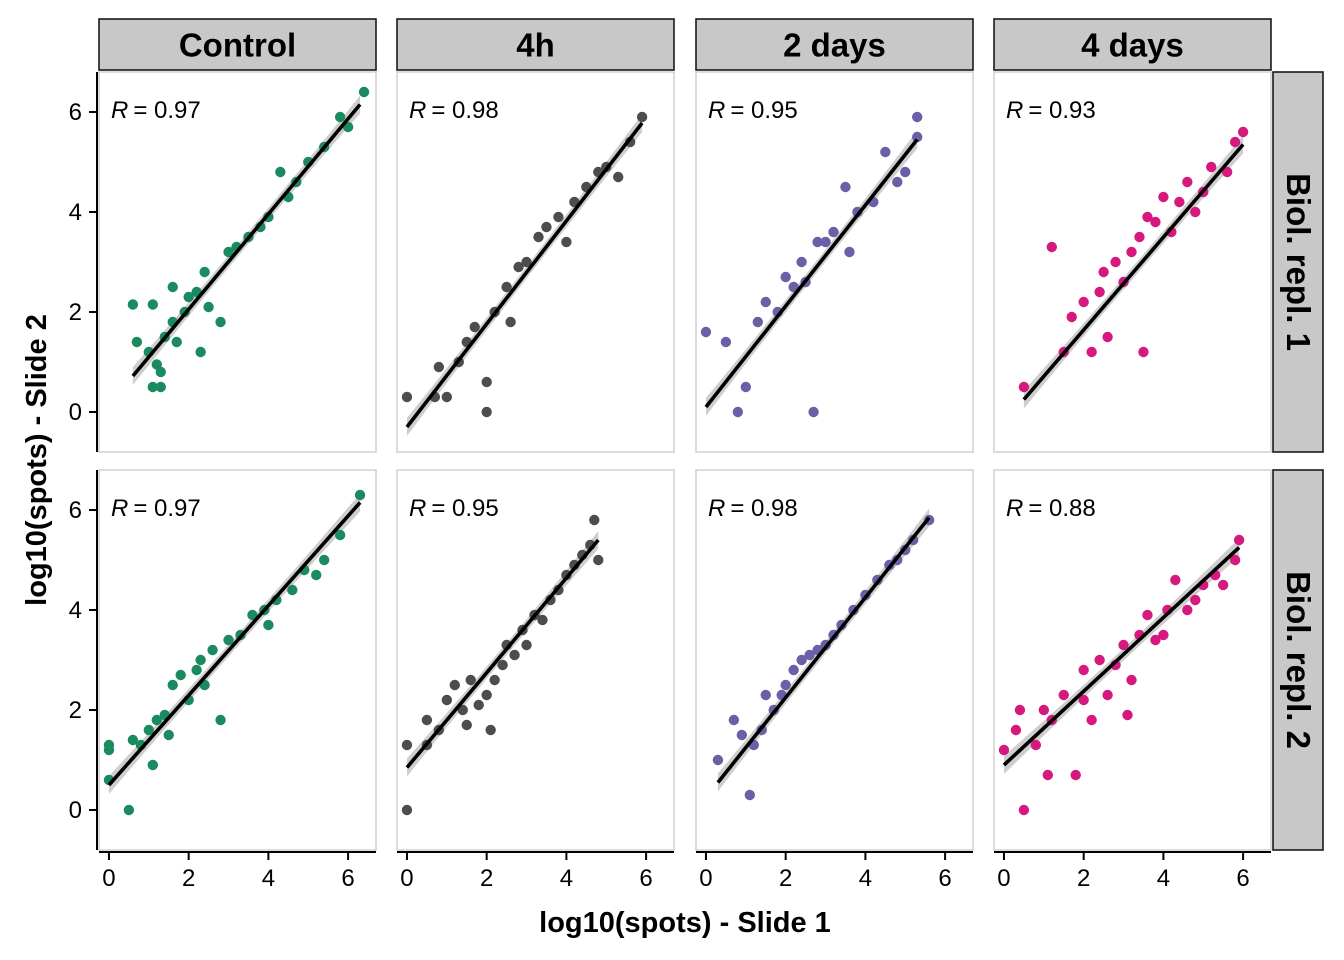 Image resolution: width=1344 pixels, height=960 pixels. What do you see at coordinates (535, 871) in the screenshot?
I see `x-axis-col2: 0 2 4 6` at bounding box center [535, 871].